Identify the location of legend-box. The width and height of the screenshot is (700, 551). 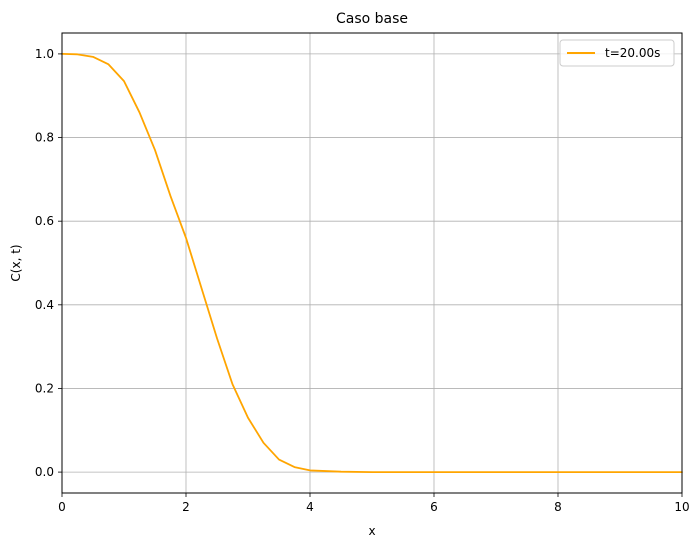
(617, 53).